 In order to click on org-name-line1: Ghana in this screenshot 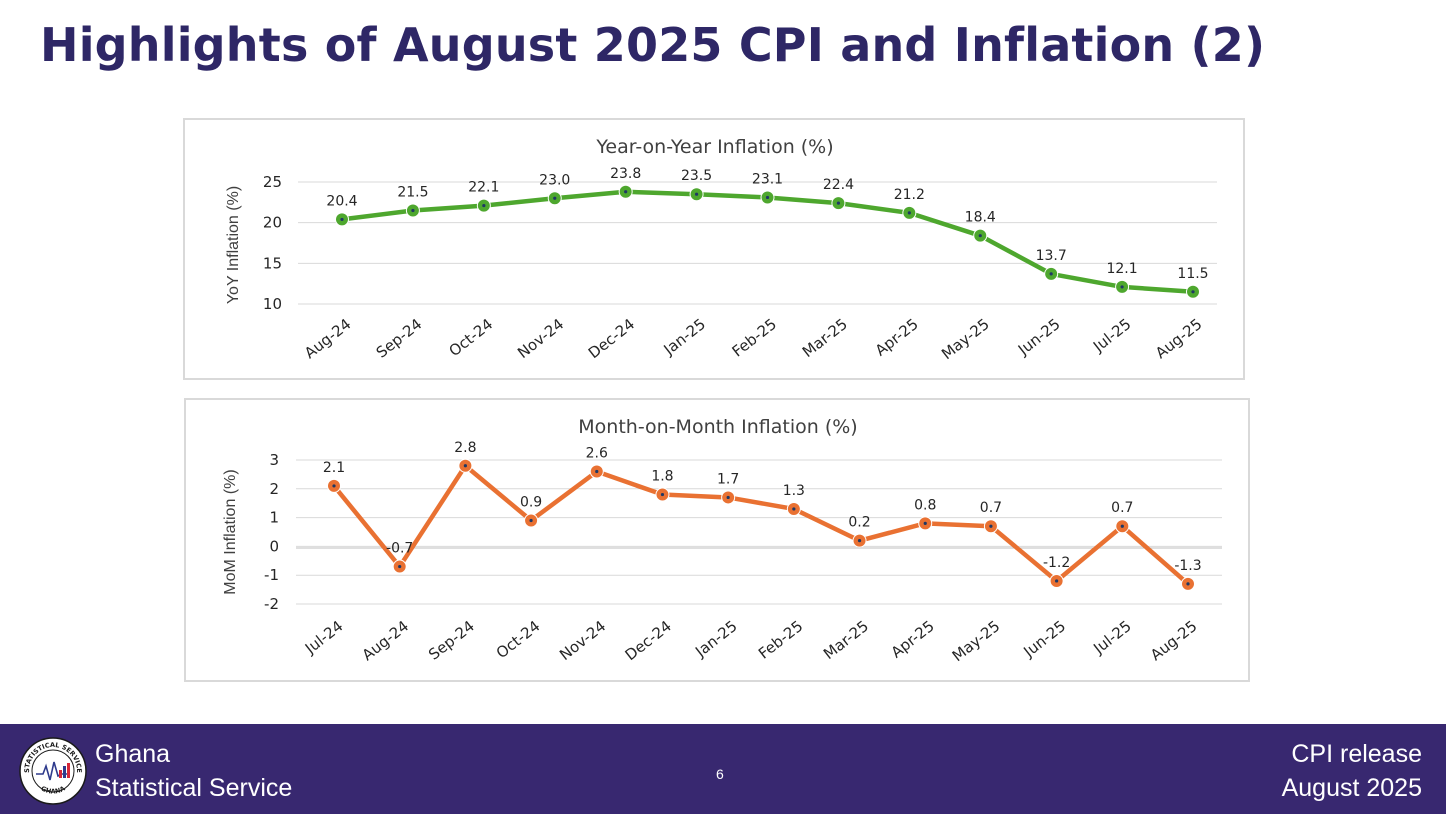, I will do `click(133, 754)`.